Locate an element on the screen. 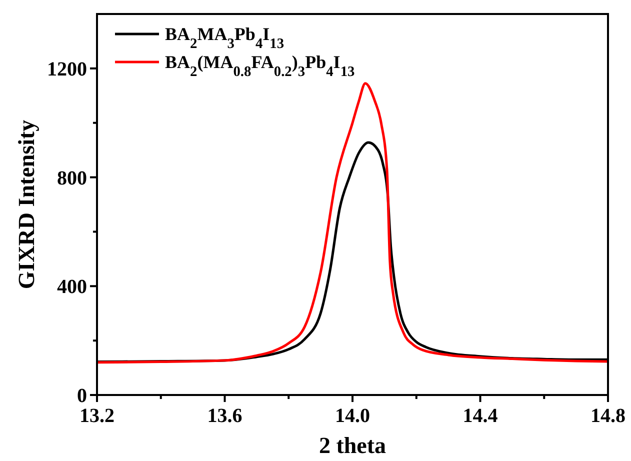  x-tick-label: 14.8 is located at coordinates (608, 416).